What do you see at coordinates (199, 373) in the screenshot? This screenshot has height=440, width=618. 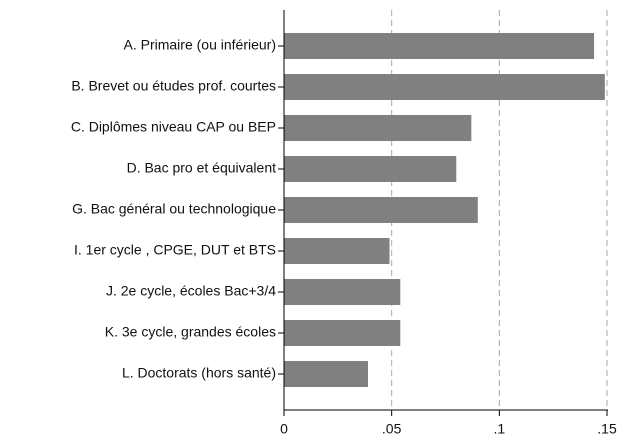 I see `y-tick-label: L. Doctorats (hors santé)` at bounding box center [199, 373].